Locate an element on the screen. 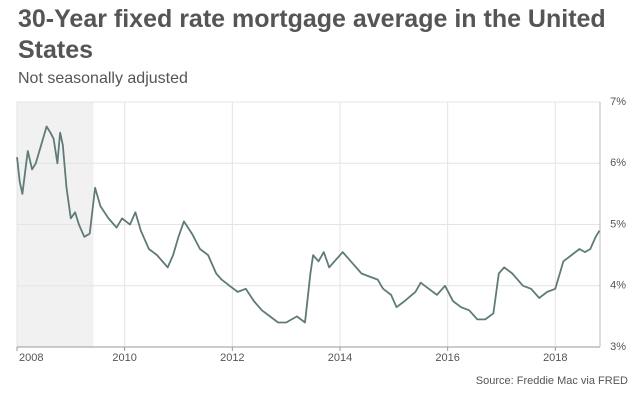 The width and height of the screenshot is (638, 401). x-tick-label: 2008 is located at coordinates (31, 358).